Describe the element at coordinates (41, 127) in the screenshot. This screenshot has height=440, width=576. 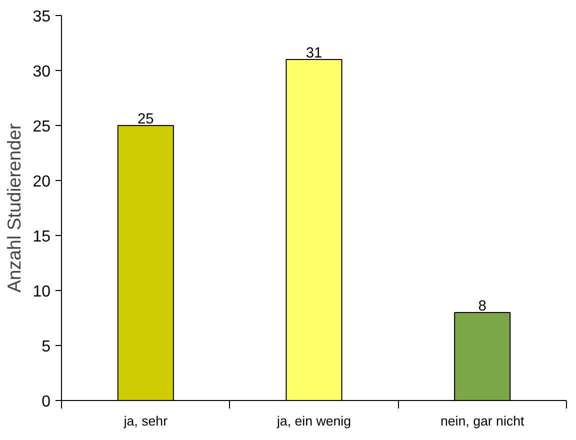
I see `y-tick-label: 25` at that location.